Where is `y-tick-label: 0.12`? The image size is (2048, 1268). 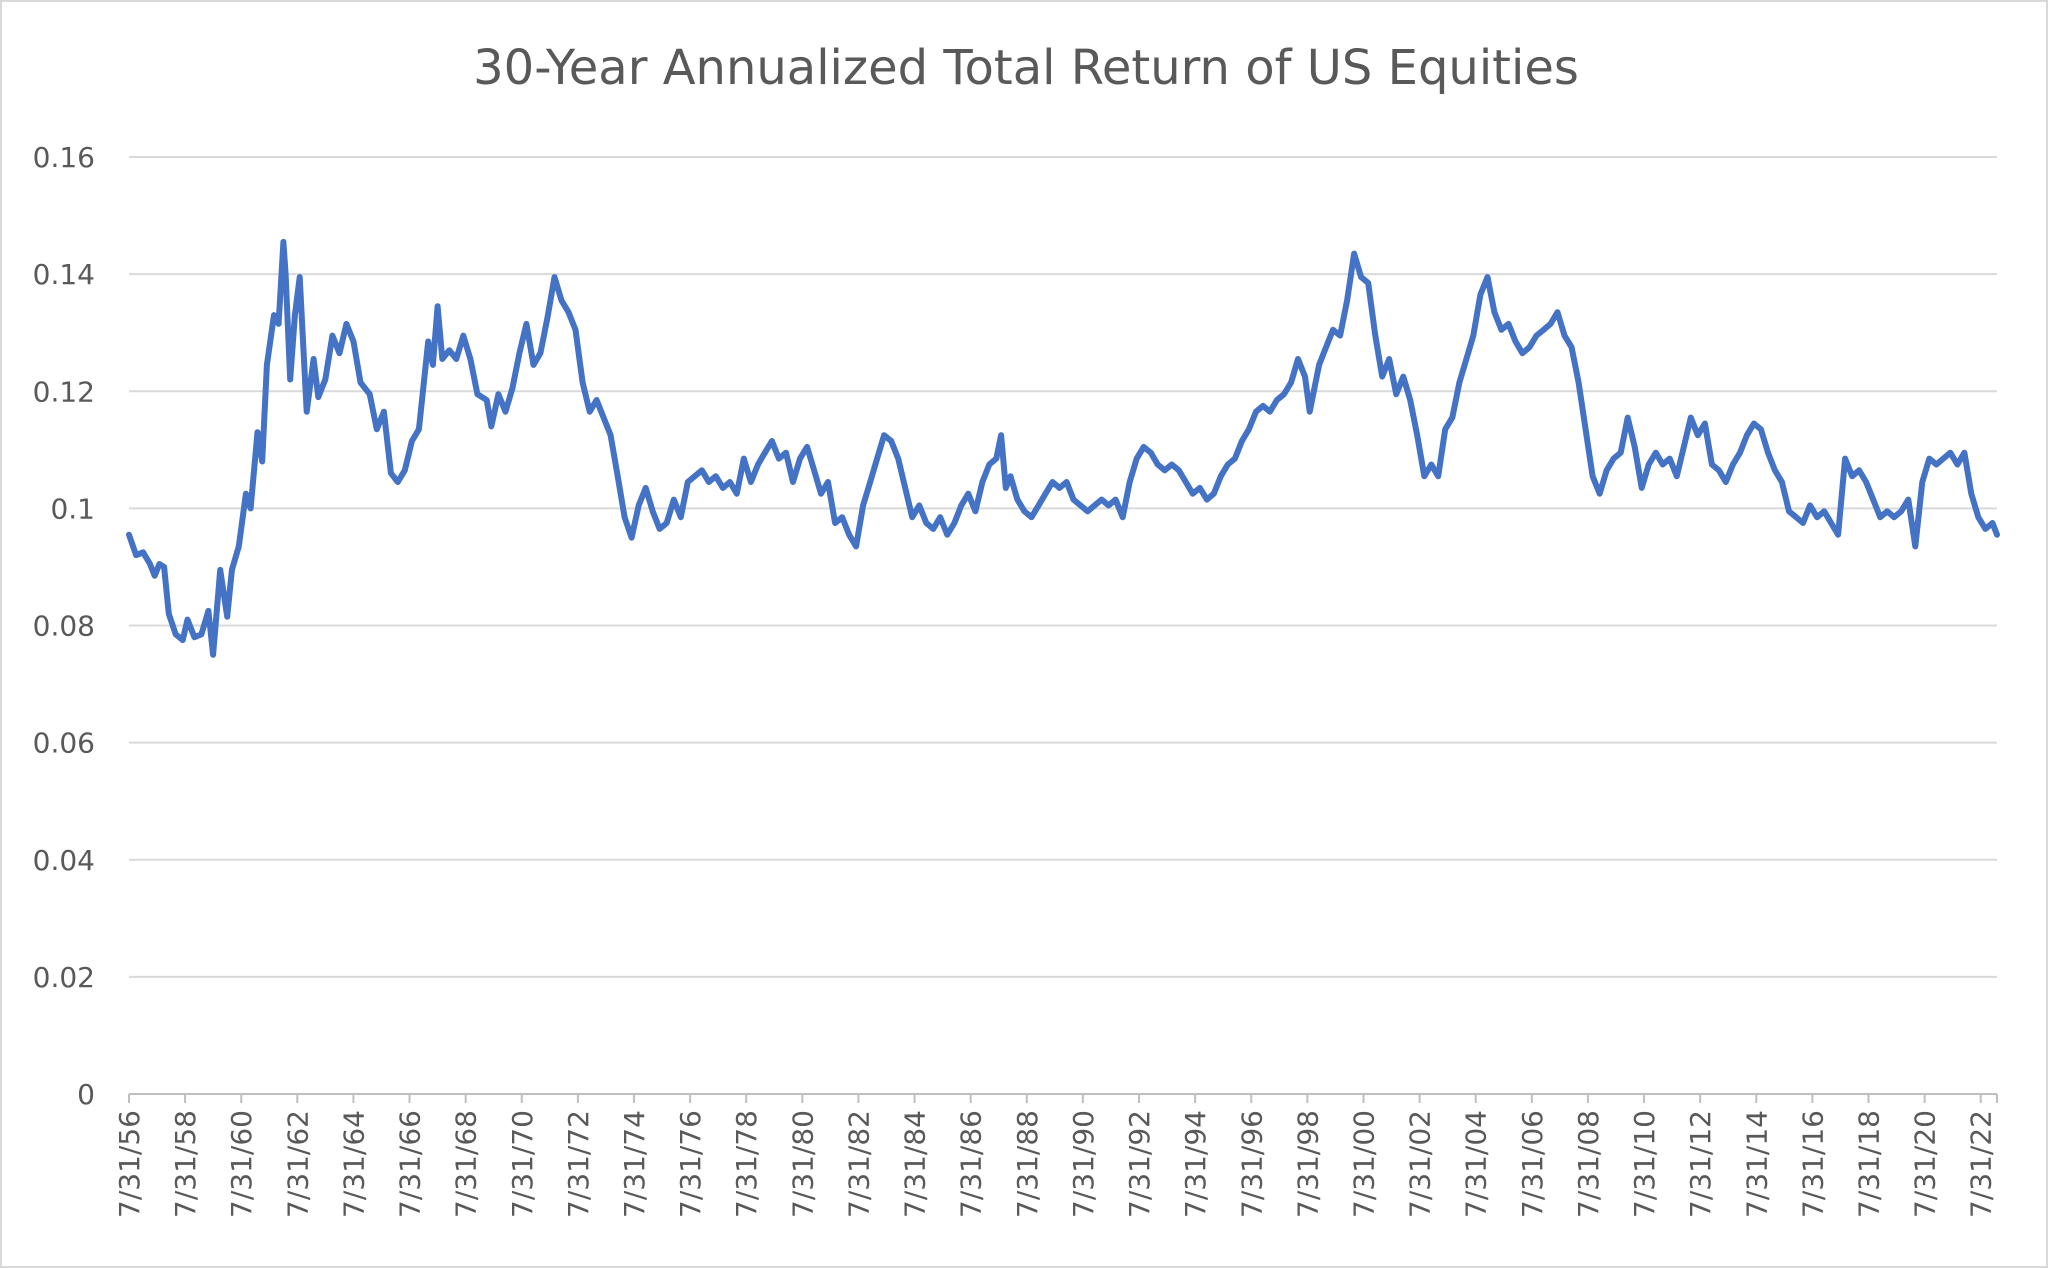 y-tick-label: 0.12 is located at coordinates (64, 391).